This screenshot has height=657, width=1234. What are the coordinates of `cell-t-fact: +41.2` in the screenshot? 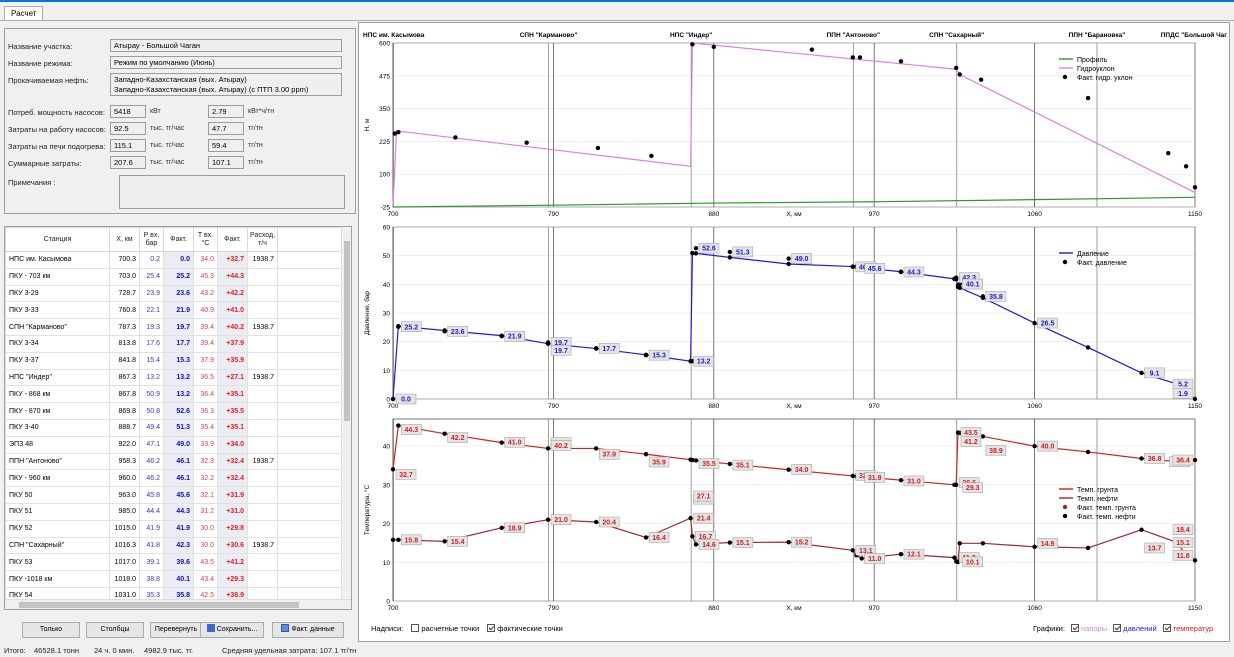 It's located at (232, 562).